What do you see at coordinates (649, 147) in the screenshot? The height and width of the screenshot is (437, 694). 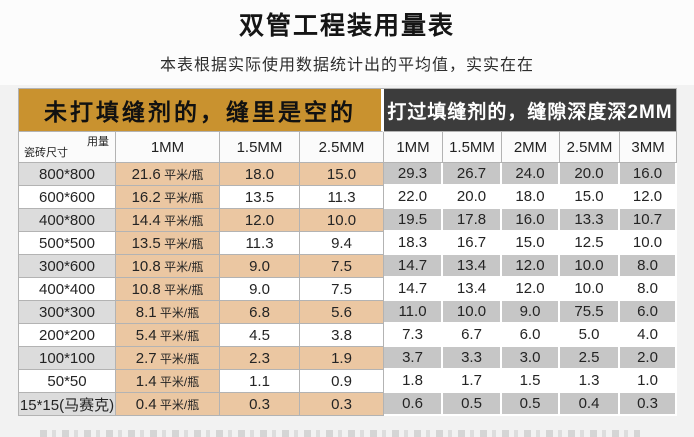 I see `right-column-header: 3MM` at bounding box center [649, 147].